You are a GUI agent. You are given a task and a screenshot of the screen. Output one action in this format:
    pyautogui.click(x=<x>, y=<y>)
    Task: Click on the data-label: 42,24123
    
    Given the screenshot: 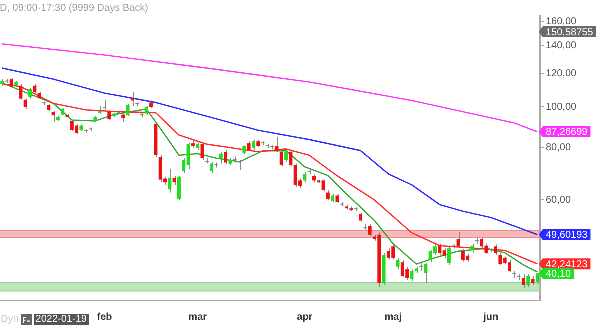 What is the action you would take?
    pyautogui.click(x=567, y=264)
    